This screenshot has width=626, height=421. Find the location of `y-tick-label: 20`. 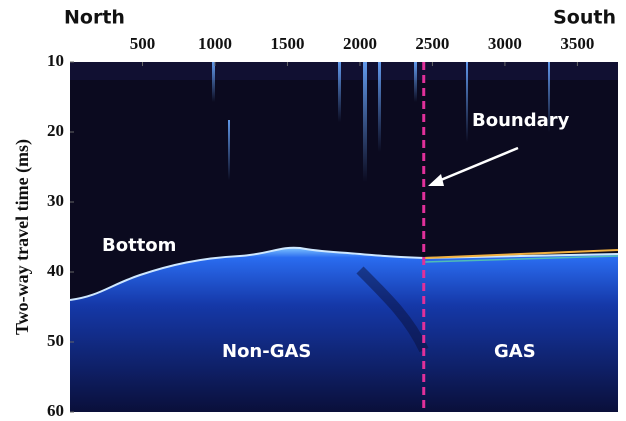

y-tick-label: 20 is located at coordinates (55, 130).